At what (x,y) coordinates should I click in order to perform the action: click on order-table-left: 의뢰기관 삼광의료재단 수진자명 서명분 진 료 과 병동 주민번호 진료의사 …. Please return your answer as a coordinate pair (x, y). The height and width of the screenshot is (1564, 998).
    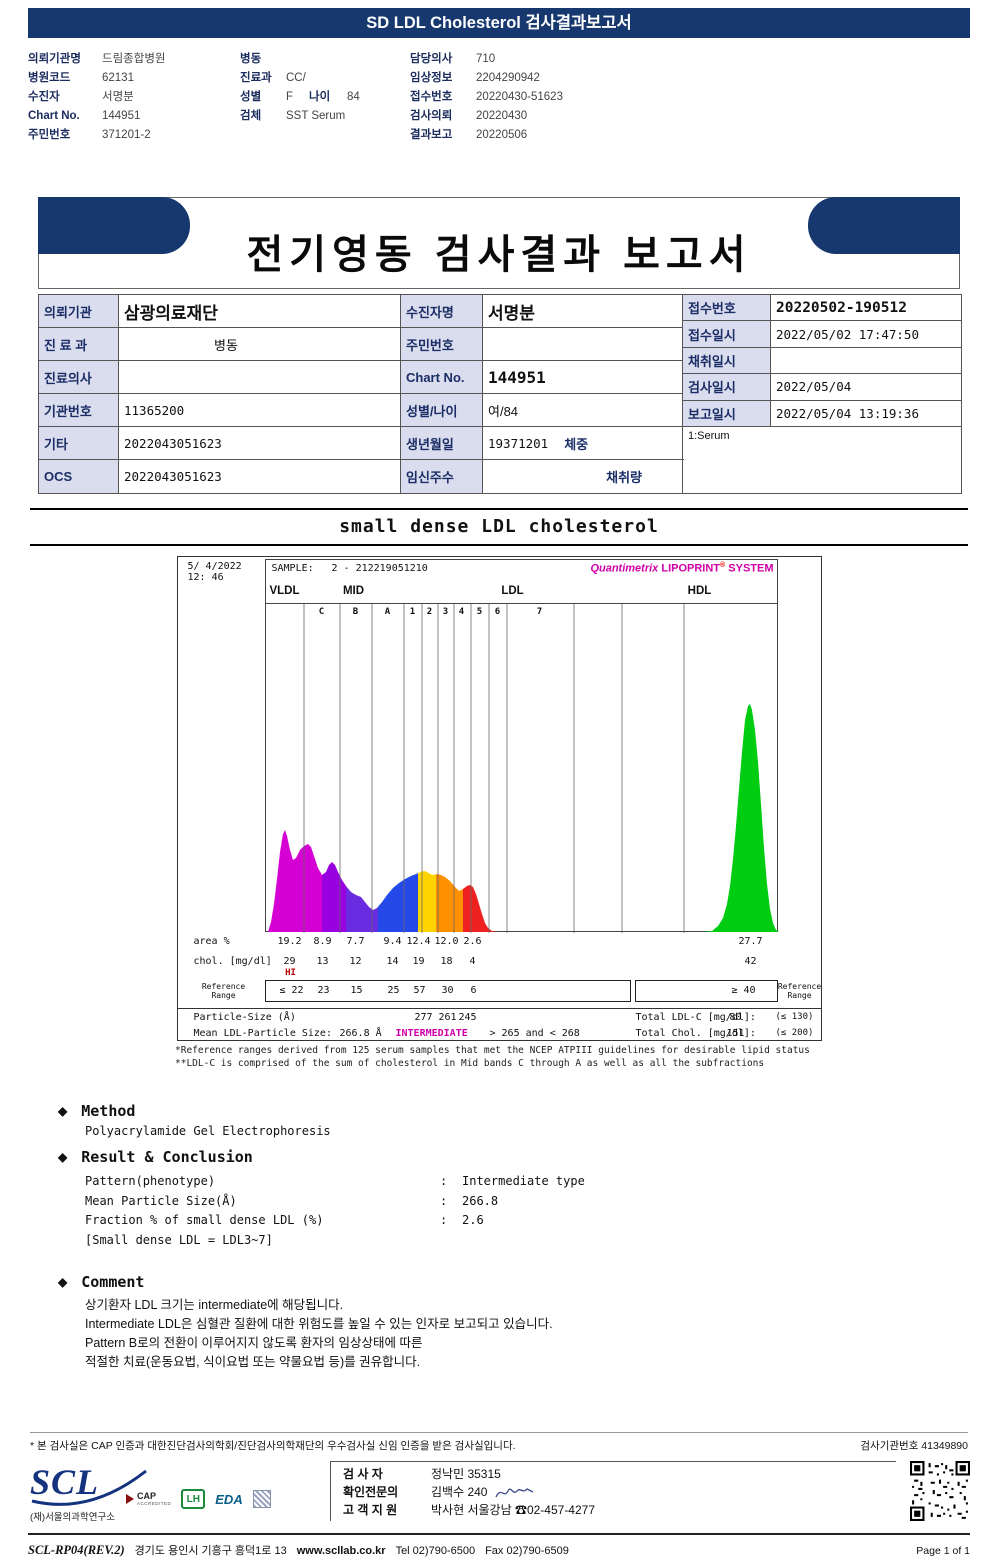
    Looking at the image, I should click on (361, 394).